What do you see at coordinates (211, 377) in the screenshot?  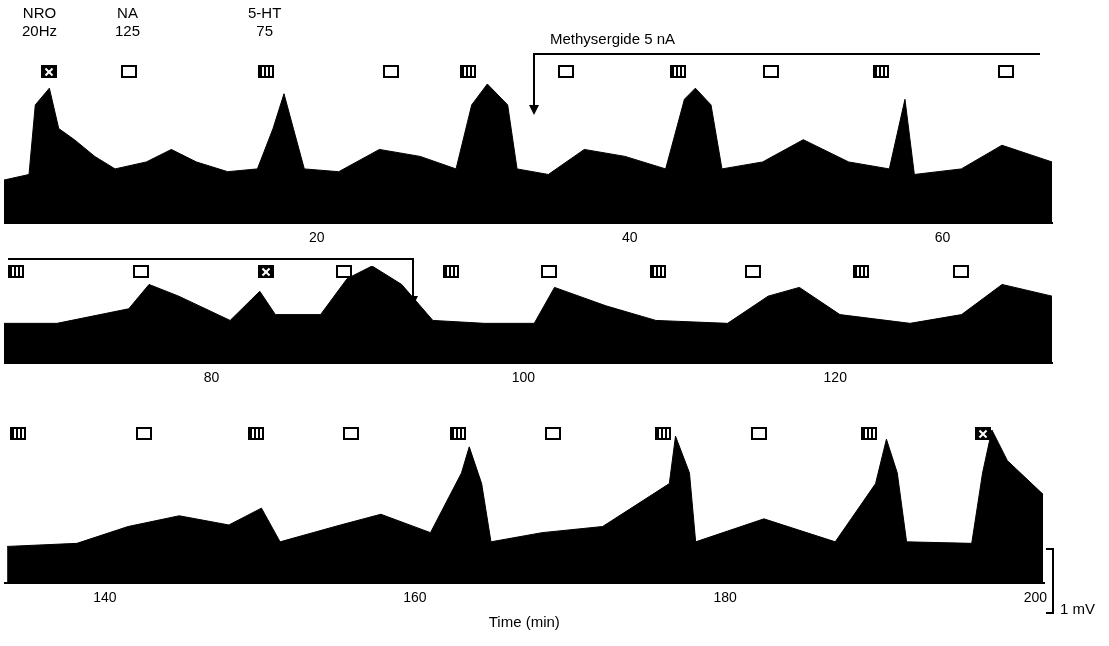 I see `x-tick-label: 80` at bounding box center [211, 377].